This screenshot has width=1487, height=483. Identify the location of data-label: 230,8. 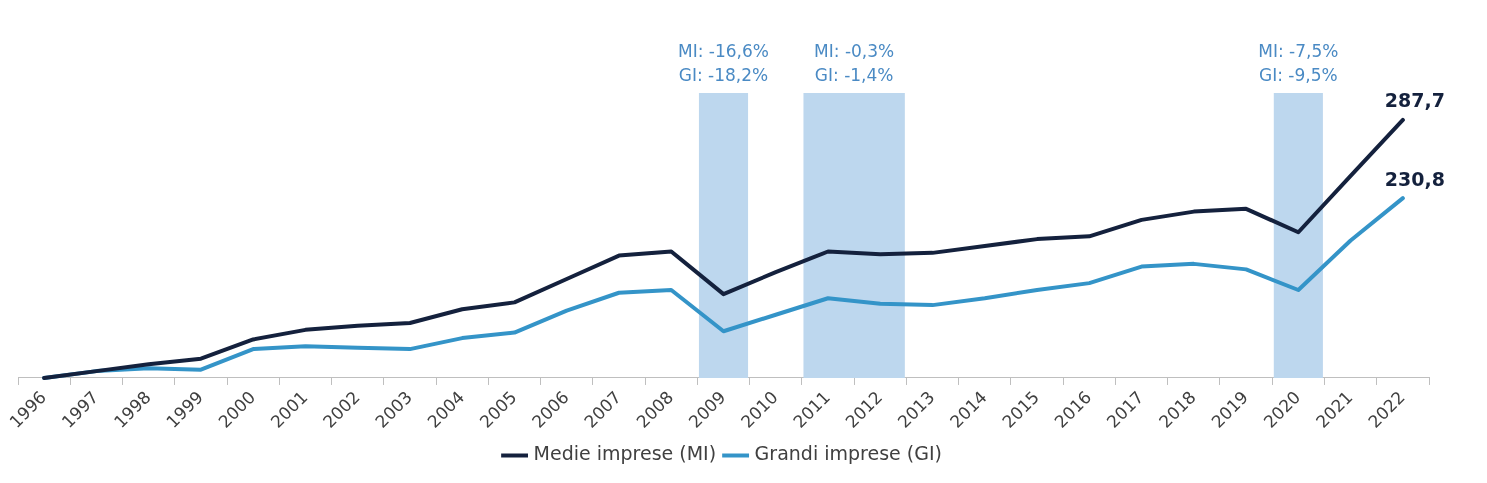
(1414, 178).